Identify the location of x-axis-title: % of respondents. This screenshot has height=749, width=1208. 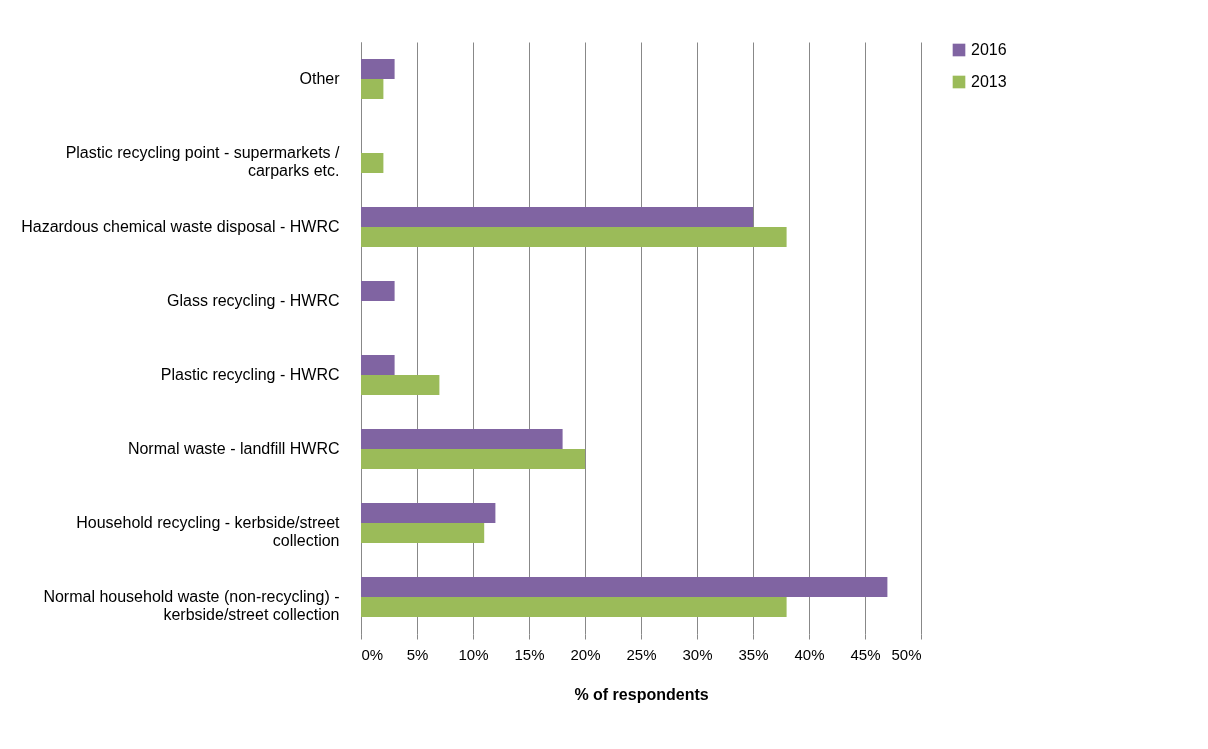
(641, 694).